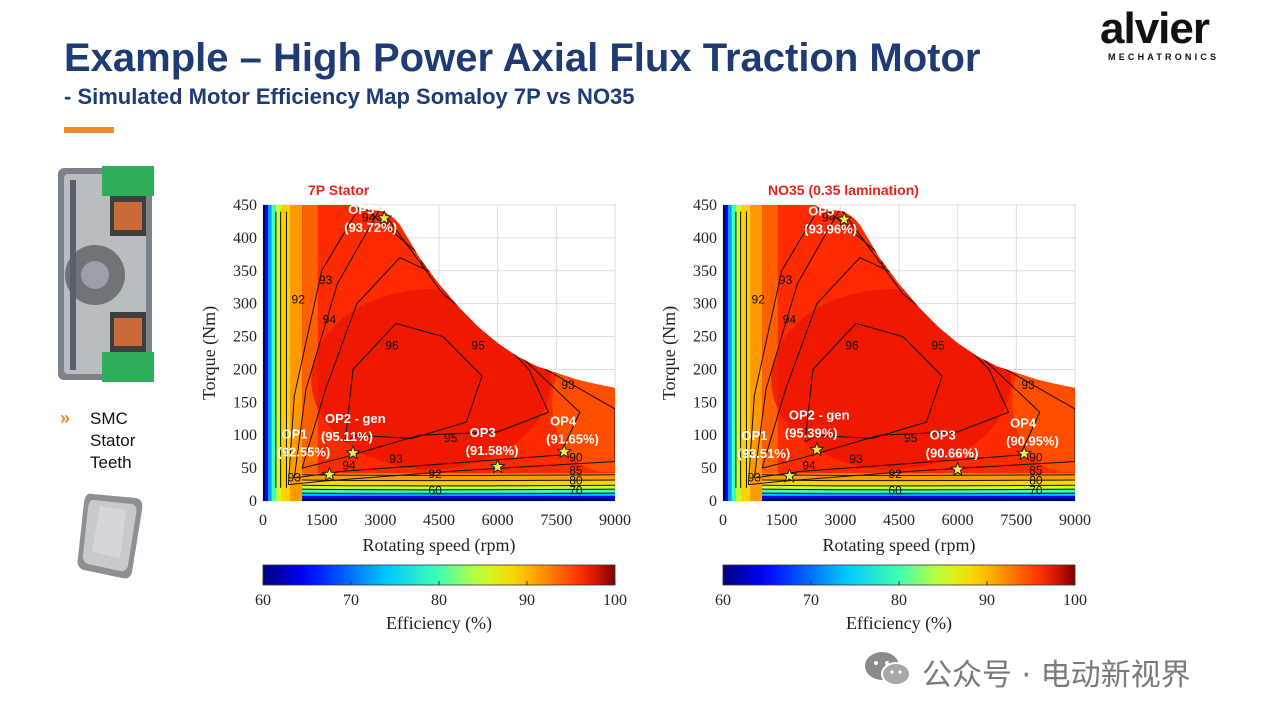  What do you see at coordinates (563, 421) in the screenshot?
I see `operating-point-name: OP4` at bounding box center [563, 421].